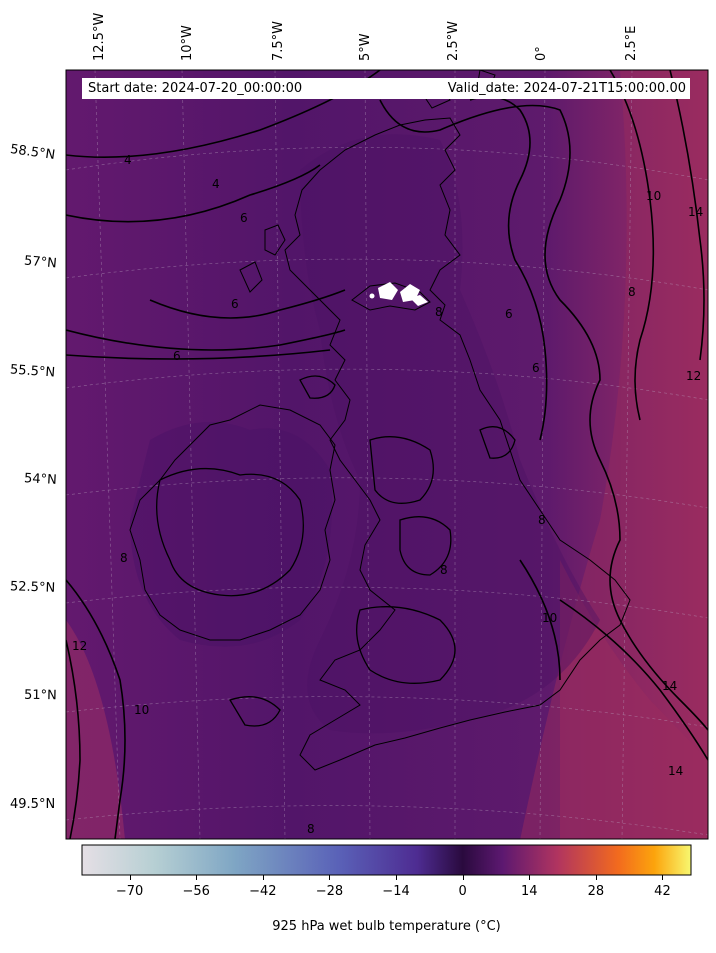 The height and width of the screenshot is (953, 716). Describe the element at coordinates (40, 479) in the screenshot. I see `latitude-label: 54°N` at that location.